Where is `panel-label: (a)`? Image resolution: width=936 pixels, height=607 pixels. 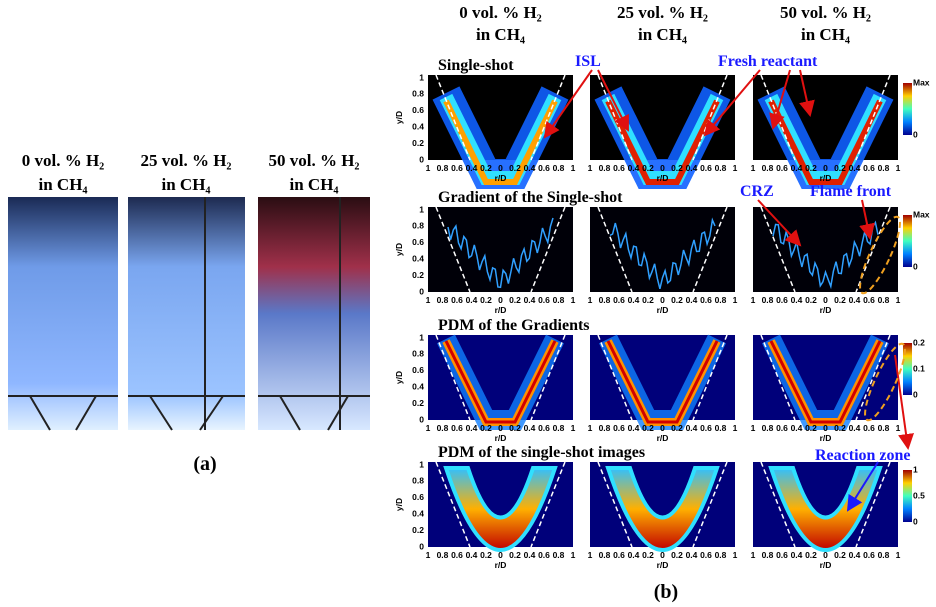 panel-label: (a) is located at coordinates (204, 464).